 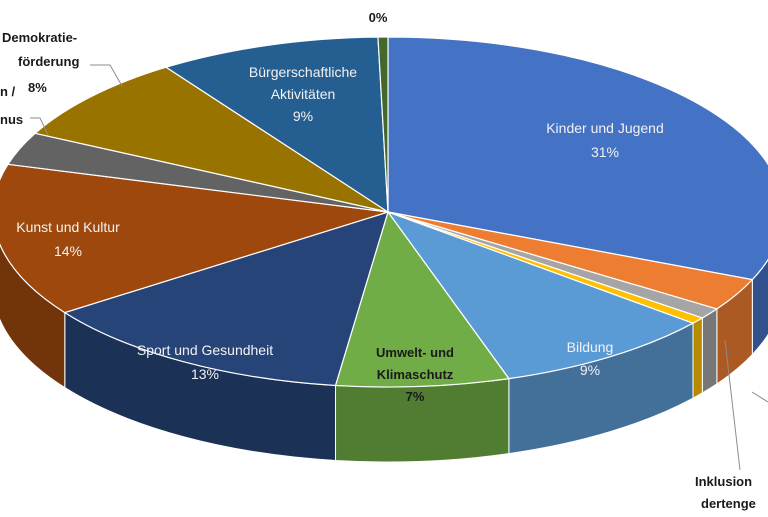 What do you see at coordinates (303, 94) in the screenshot?
I see `label-buergerschaftliche-aktivitaeten: Bürgerschaftliche Aktivitäten 9%` at bounding box center [303, 94].